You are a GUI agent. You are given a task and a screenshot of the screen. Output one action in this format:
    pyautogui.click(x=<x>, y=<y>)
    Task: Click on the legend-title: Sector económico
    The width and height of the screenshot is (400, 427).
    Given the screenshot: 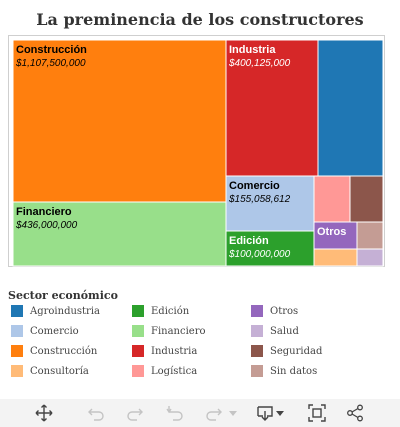 What is the action you would take?
    pyautogui.click(x=63, y=295)
    